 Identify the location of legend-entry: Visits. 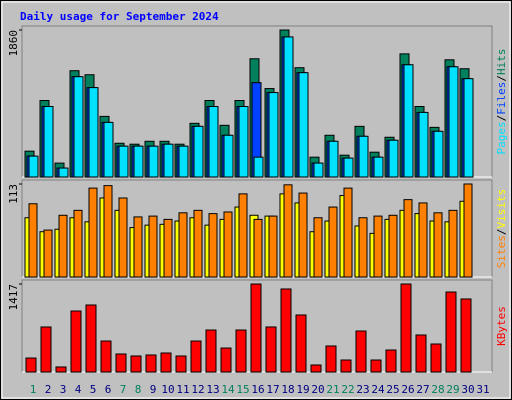
(501, 209).